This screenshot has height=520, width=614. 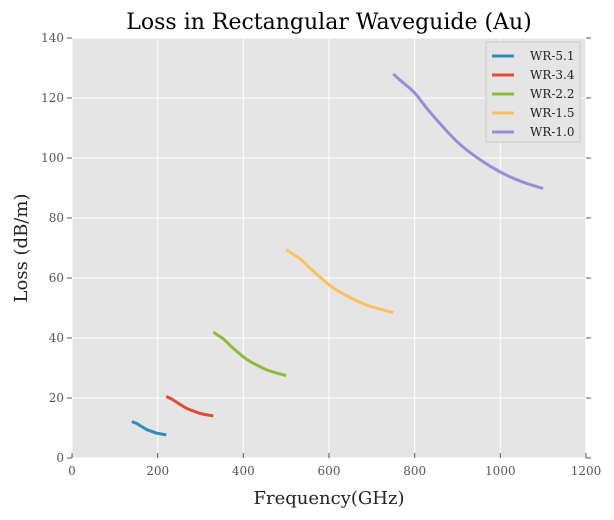 I want to click on y-tick-label: 100, so click(x=52, y=158).